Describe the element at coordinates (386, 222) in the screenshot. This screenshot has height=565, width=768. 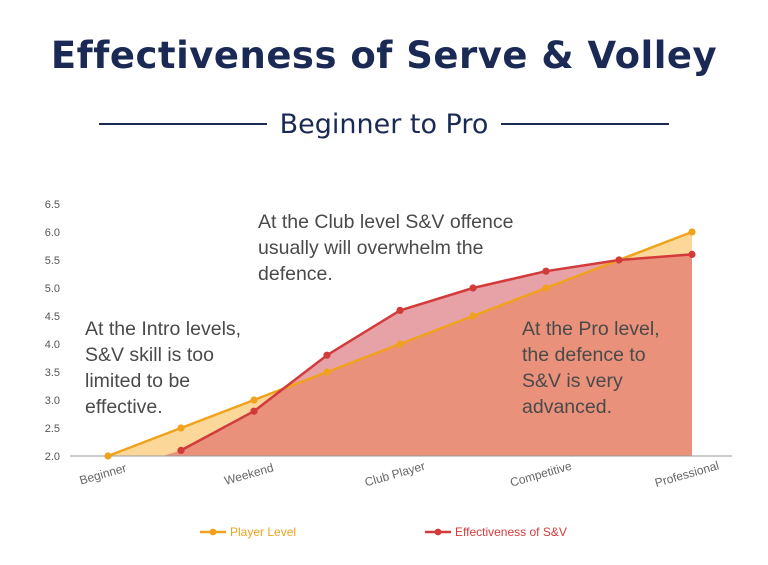
I see `annotation-club-line: At the Club level S&V offence` at that location.